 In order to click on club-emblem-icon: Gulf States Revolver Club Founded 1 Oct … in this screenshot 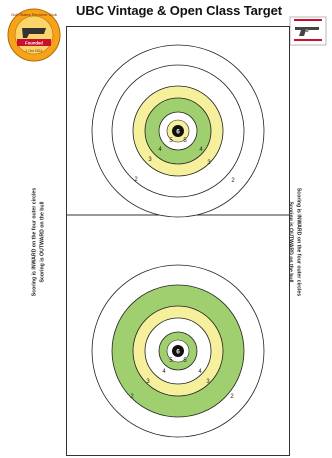, I will do `click(34, 35)`.